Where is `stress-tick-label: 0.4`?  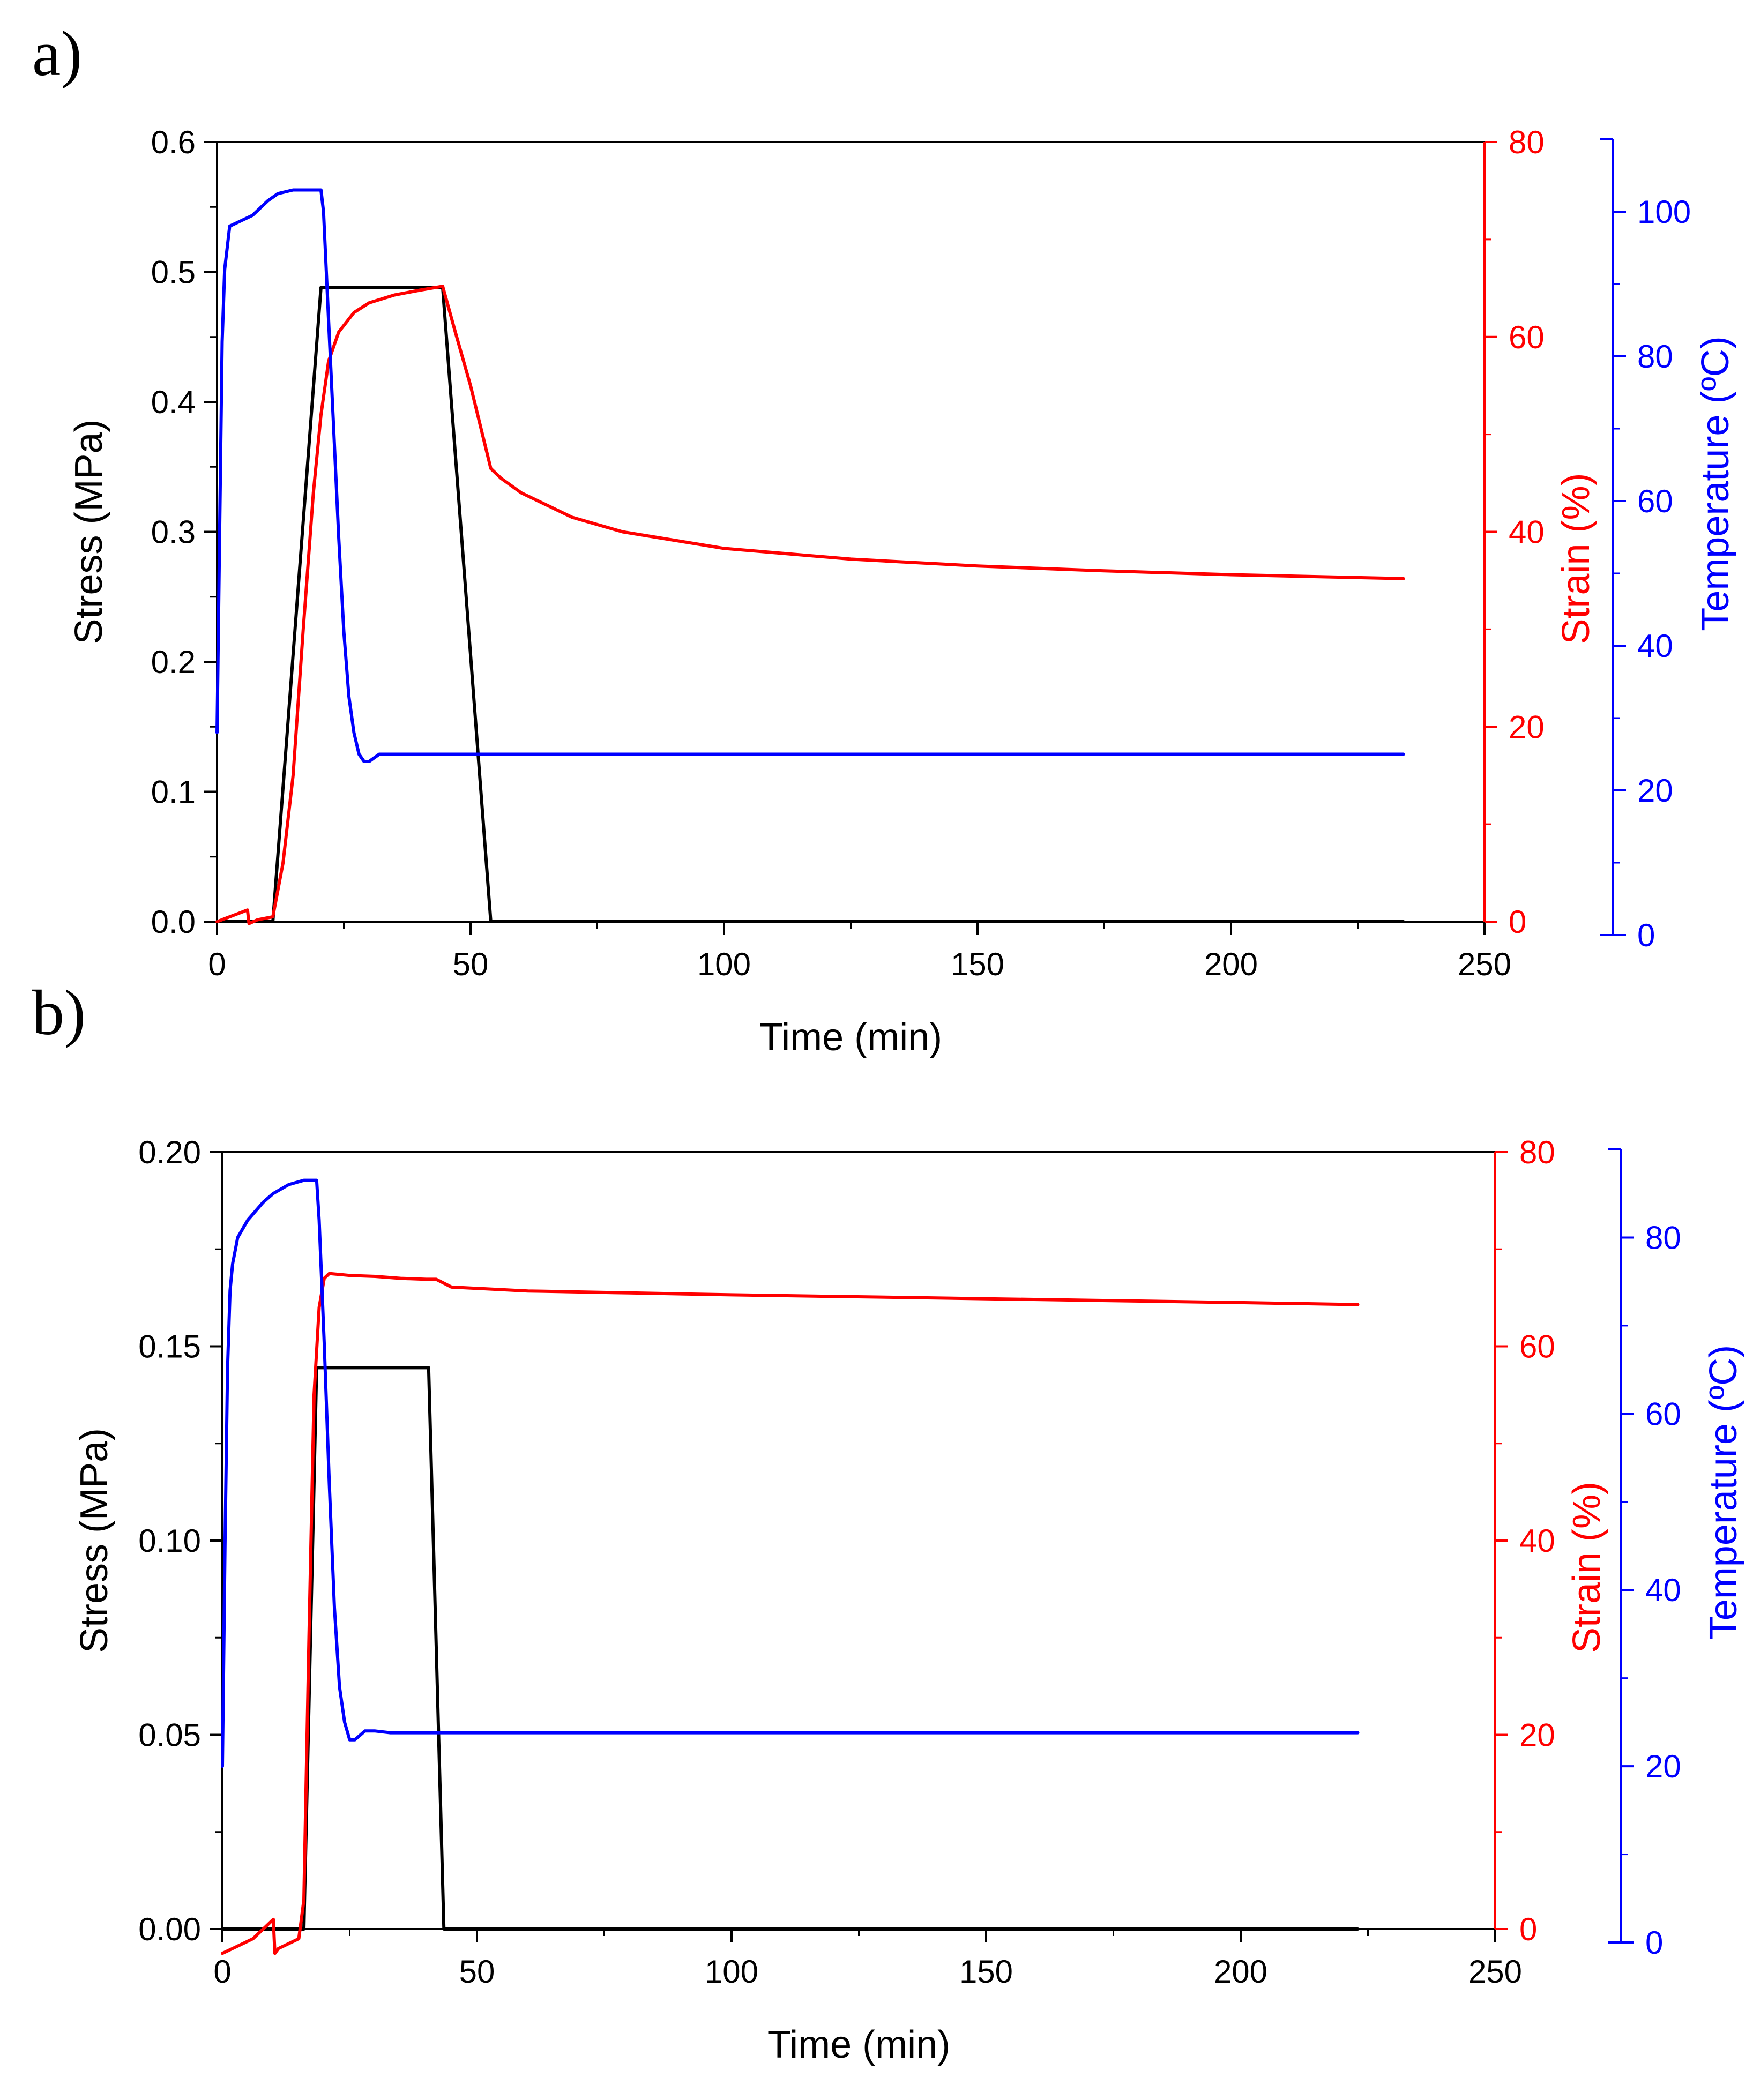
stress-tick-label: 0.4 is located at coordinates (173, 402).